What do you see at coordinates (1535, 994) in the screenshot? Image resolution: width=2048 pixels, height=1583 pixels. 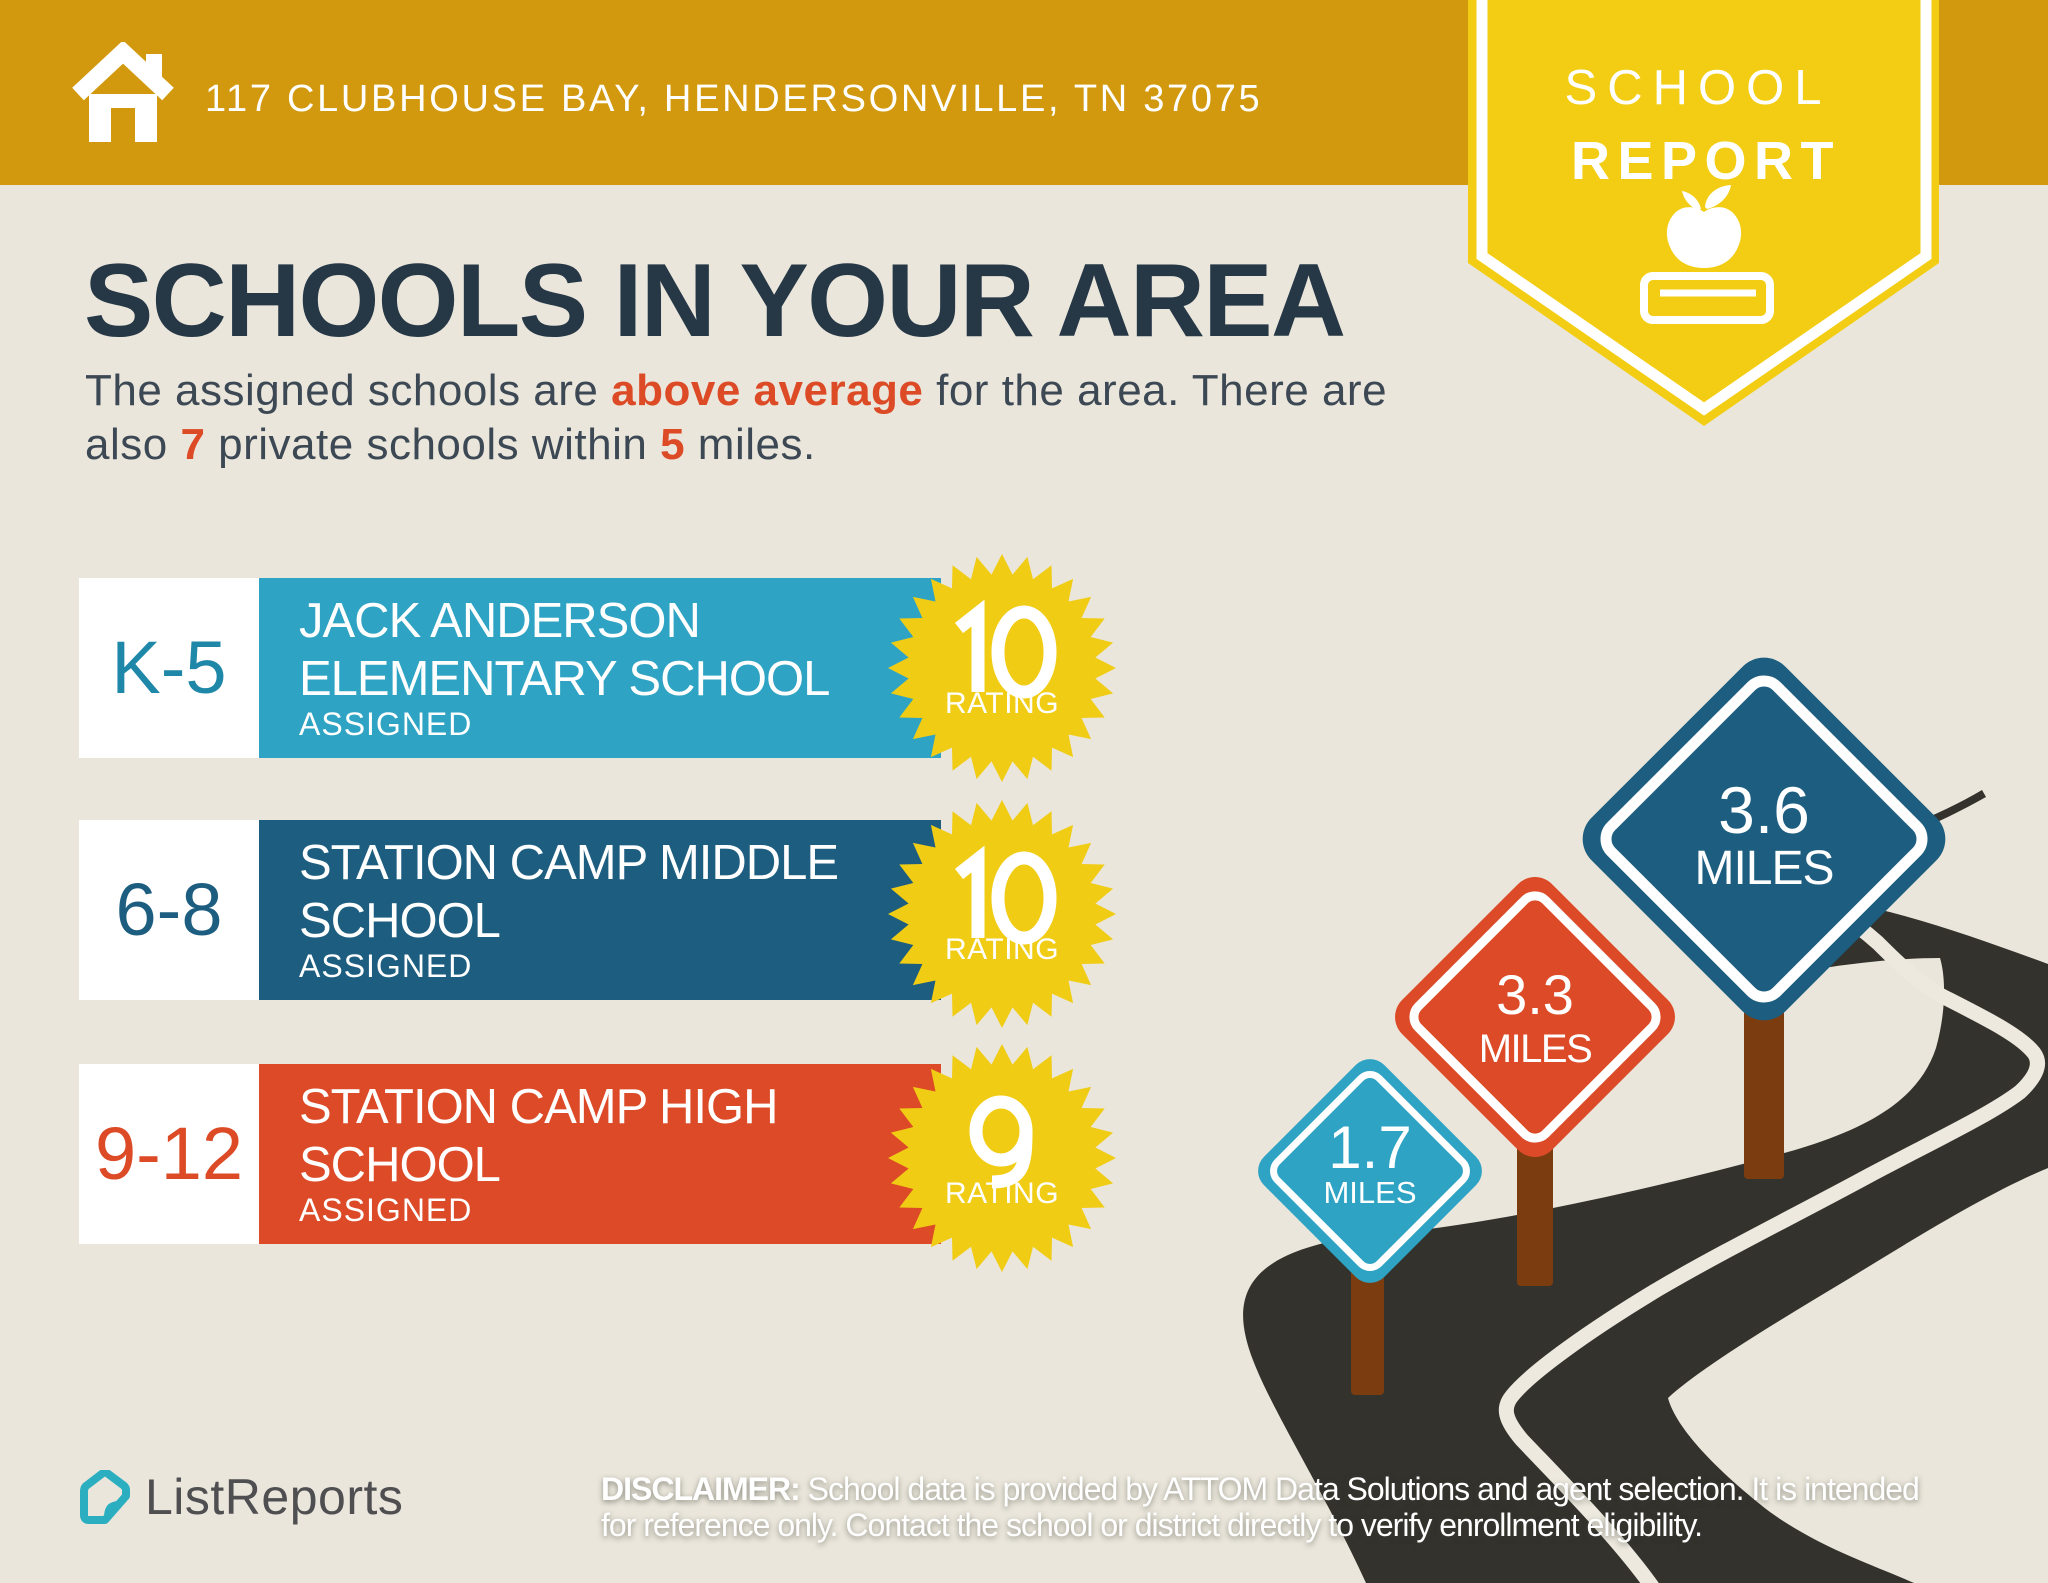 I see `svg-text: 3.3` at bounding box center [1535, 994].